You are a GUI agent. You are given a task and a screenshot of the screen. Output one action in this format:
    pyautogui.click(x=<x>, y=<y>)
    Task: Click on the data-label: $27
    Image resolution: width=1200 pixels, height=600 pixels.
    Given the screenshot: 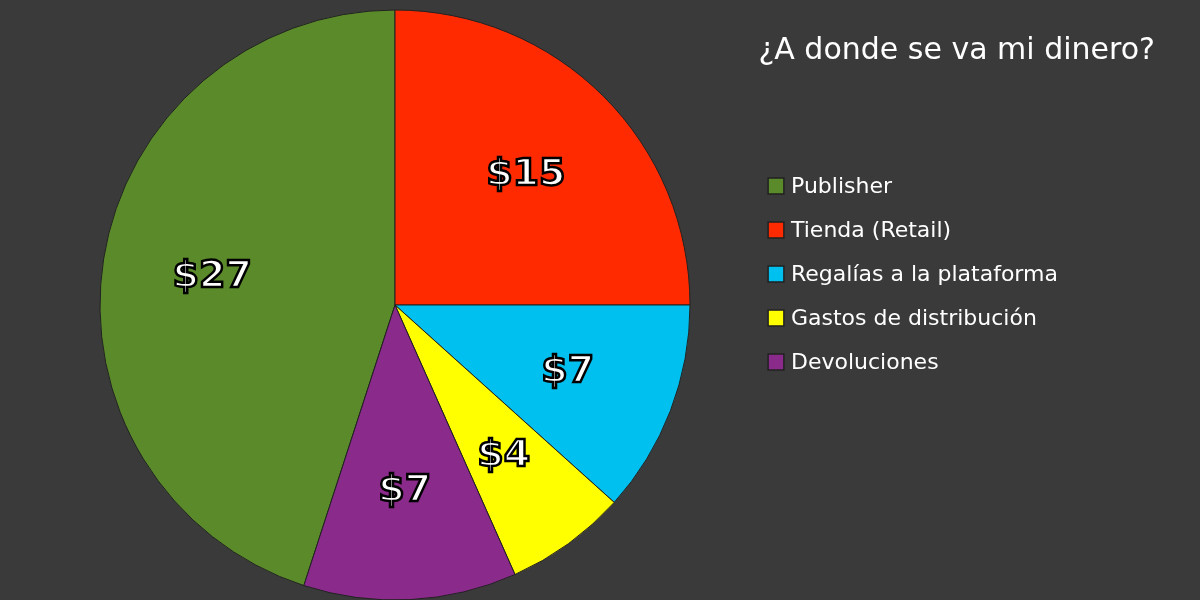 What is the action you would take?
    pyautogui.click(x=212, y=274)
    